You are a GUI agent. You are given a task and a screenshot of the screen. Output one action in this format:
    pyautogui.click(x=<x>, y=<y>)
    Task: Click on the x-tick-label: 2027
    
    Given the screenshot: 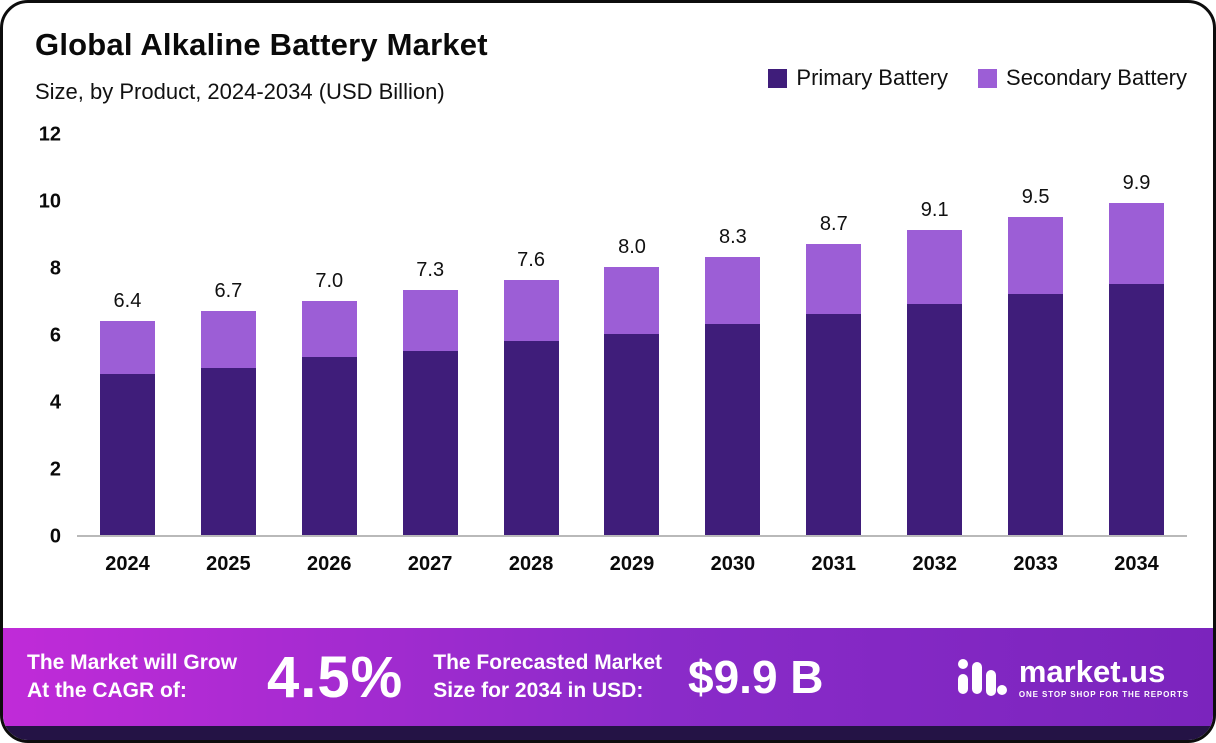 What is the action you would take?
    pyautogui.click(x=430, y=564)
    